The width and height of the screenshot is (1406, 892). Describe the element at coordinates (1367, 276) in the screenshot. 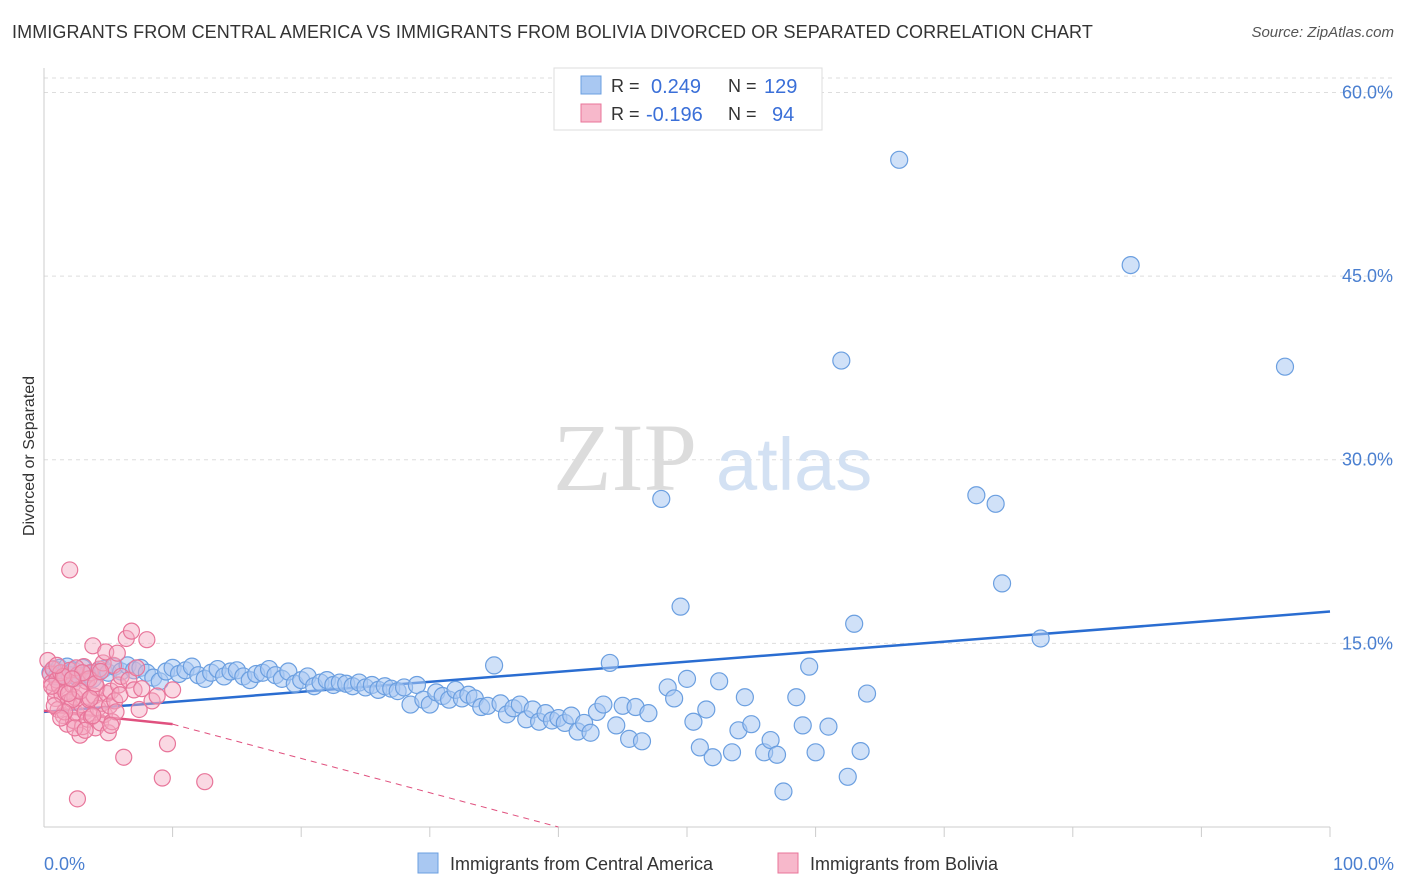

I see `y-tick-label: 45.0%` at that location.